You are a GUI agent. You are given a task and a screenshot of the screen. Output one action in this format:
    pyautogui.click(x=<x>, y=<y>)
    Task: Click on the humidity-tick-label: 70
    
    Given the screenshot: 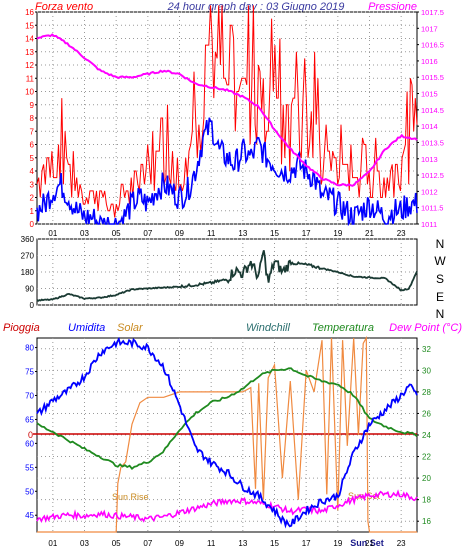 What is the action you would take?
    pyautogui.click(x=29, y=395)
    